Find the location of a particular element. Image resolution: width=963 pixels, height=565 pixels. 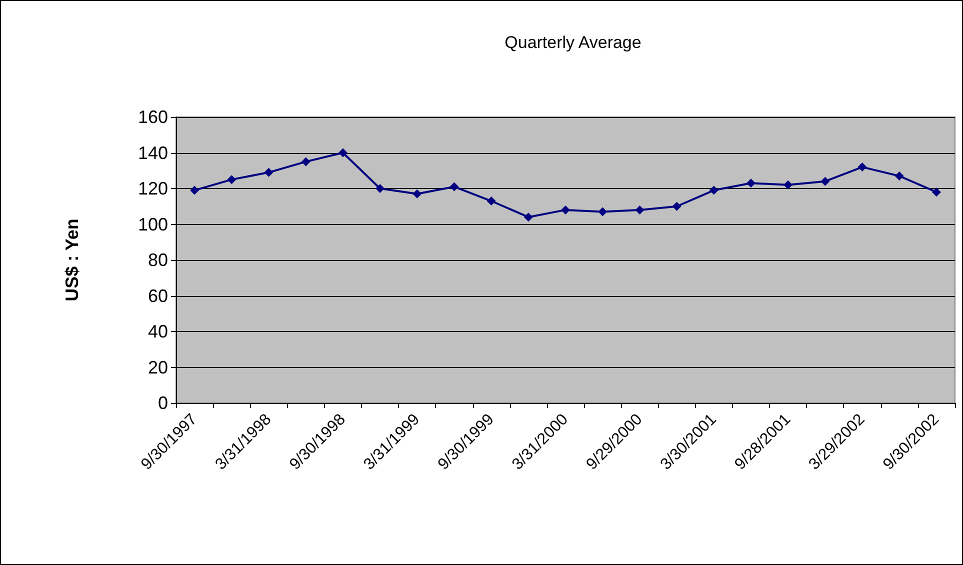

y-tick-label: 80 is located at coordinates (158, 260).